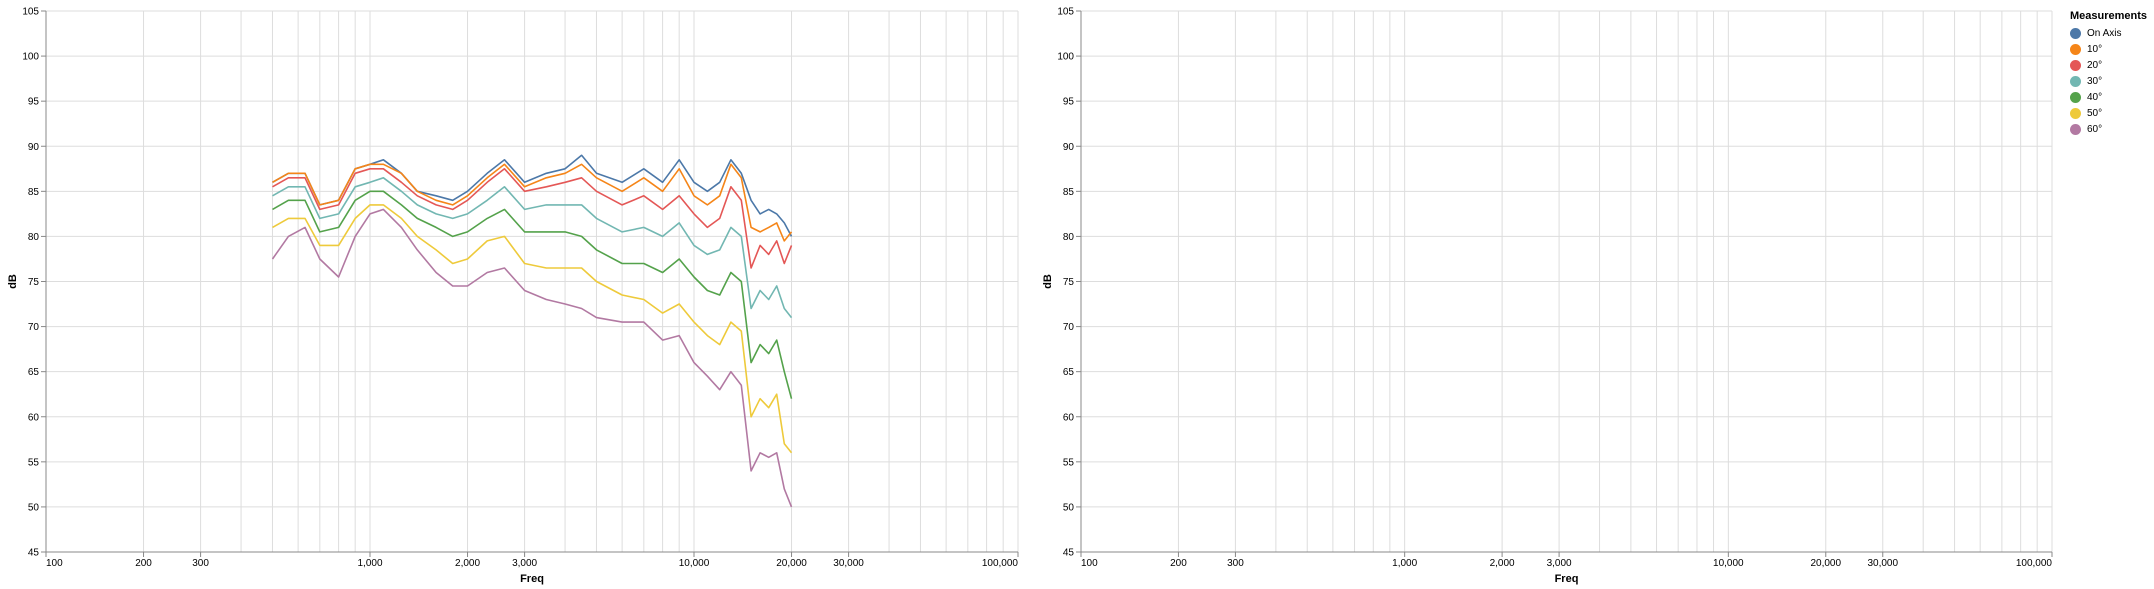  Describe the element at coordinates (2104, 33) in the screenshot. I see `legend-label: On Axis` at that location.